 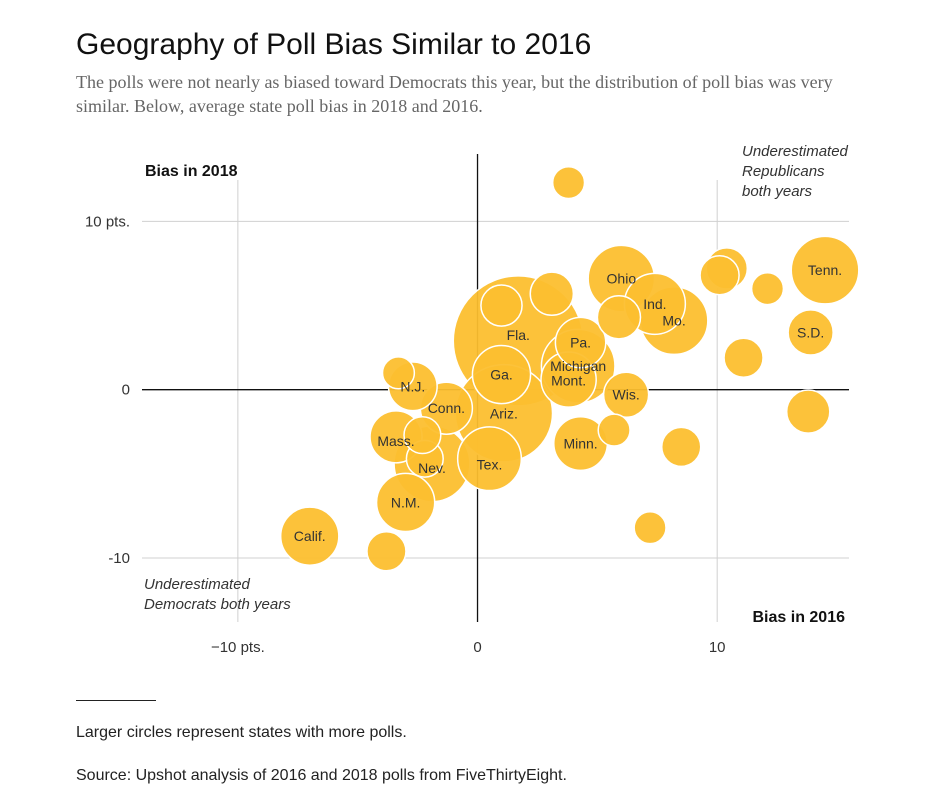 I want to click on point-label: N.J., so click(x=412, y=386).